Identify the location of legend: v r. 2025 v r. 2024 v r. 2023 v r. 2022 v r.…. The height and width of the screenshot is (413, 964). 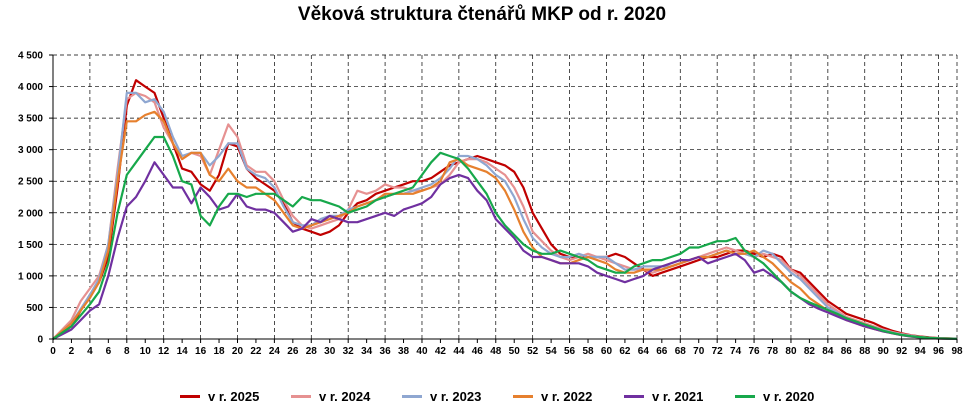
(482, 396).